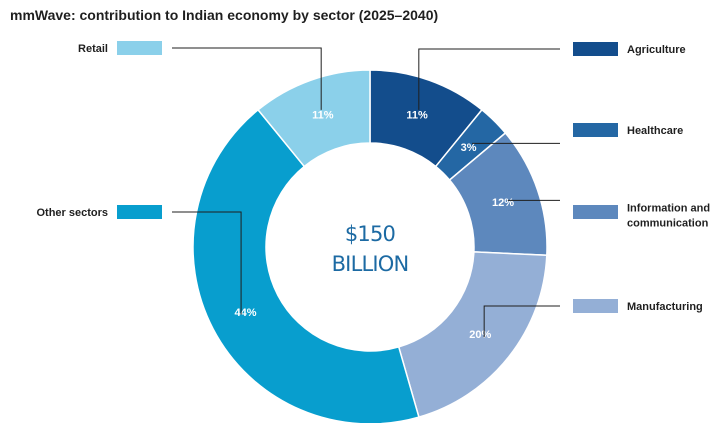  I want to click on center-label: $150 BILLION, so click(371, 249).